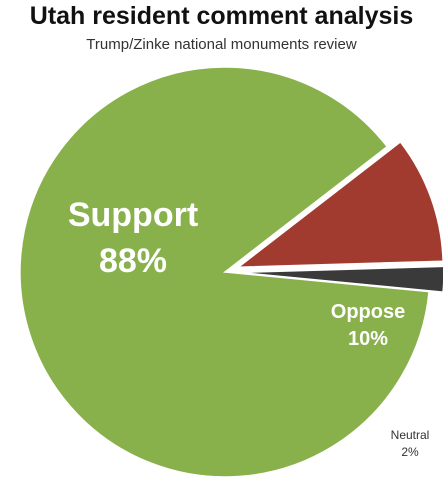  I want to click on slice-label-support: Support, so click(133, 215).